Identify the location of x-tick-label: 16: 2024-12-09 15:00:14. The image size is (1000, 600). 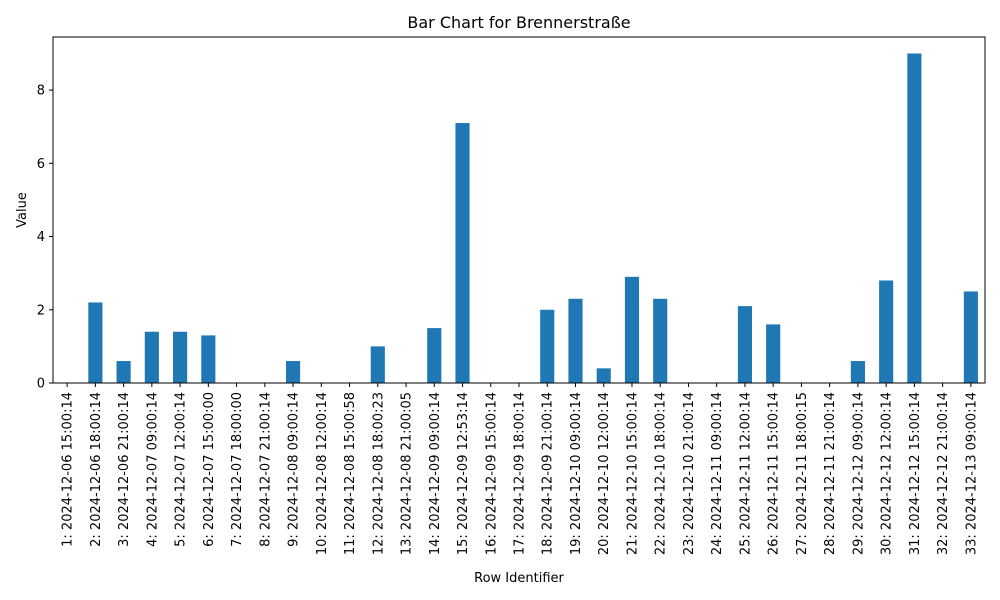
(491, 473).